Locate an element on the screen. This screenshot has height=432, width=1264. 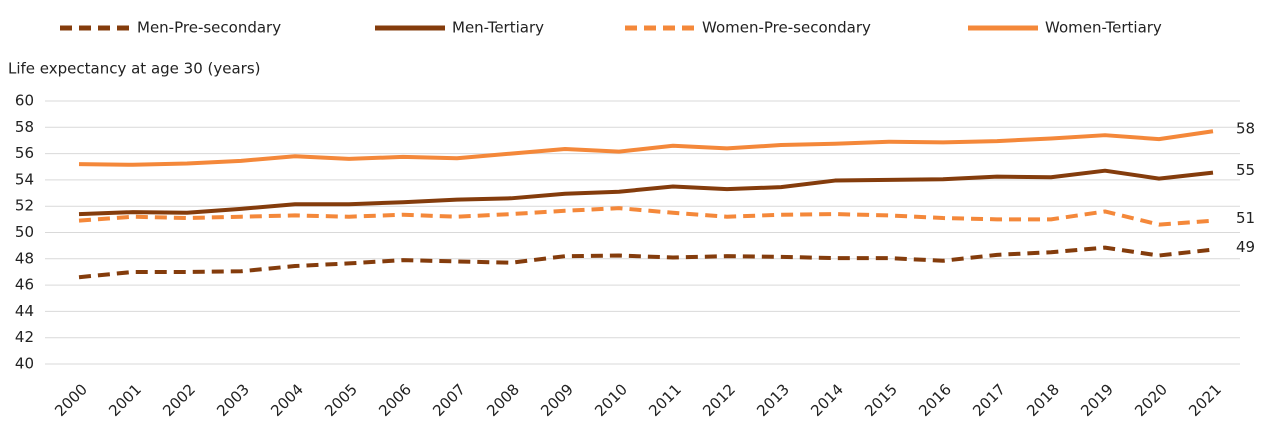
y-tick-label: 58 is located at coordinates (24, 127).